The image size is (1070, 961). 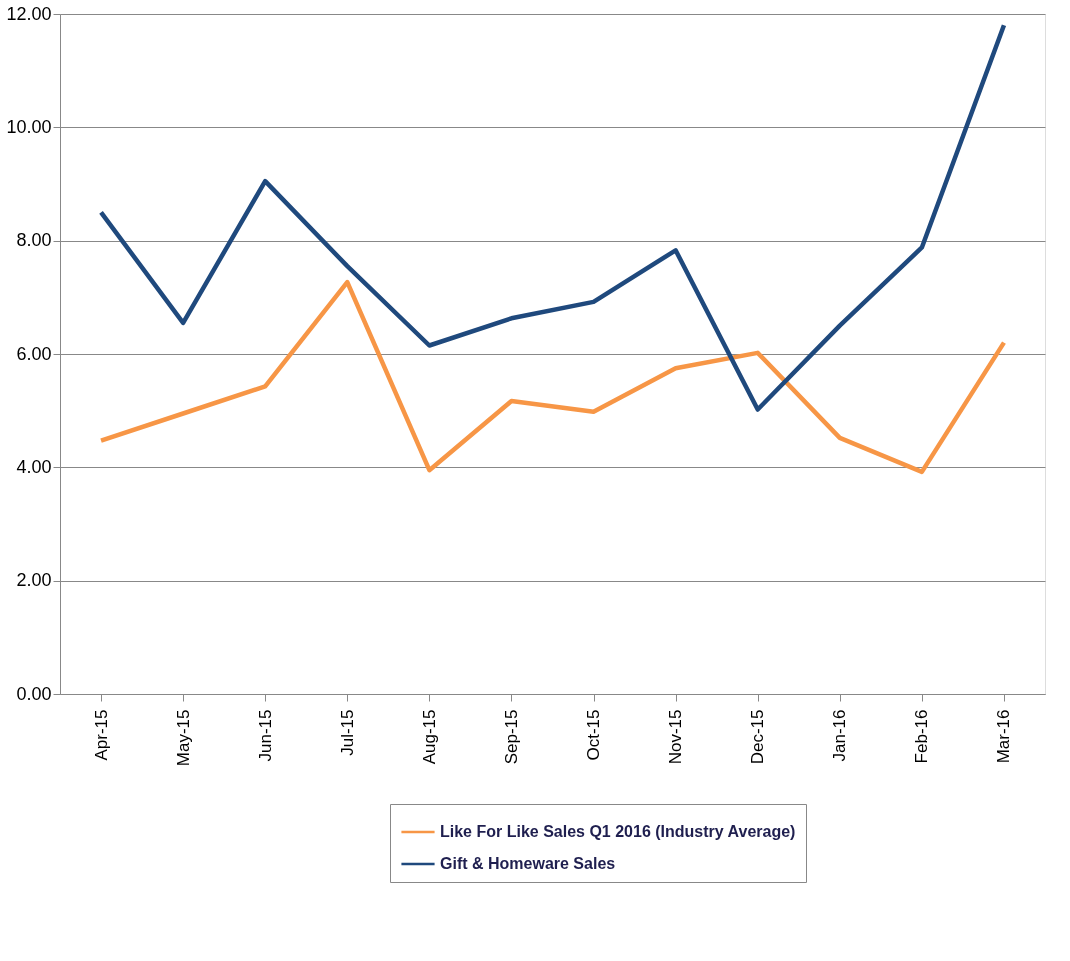 What do you see at coordinates (840, 735) in the screenshot?
I see `x-tick-label: Jan-16` at bounding box center [840, 735].